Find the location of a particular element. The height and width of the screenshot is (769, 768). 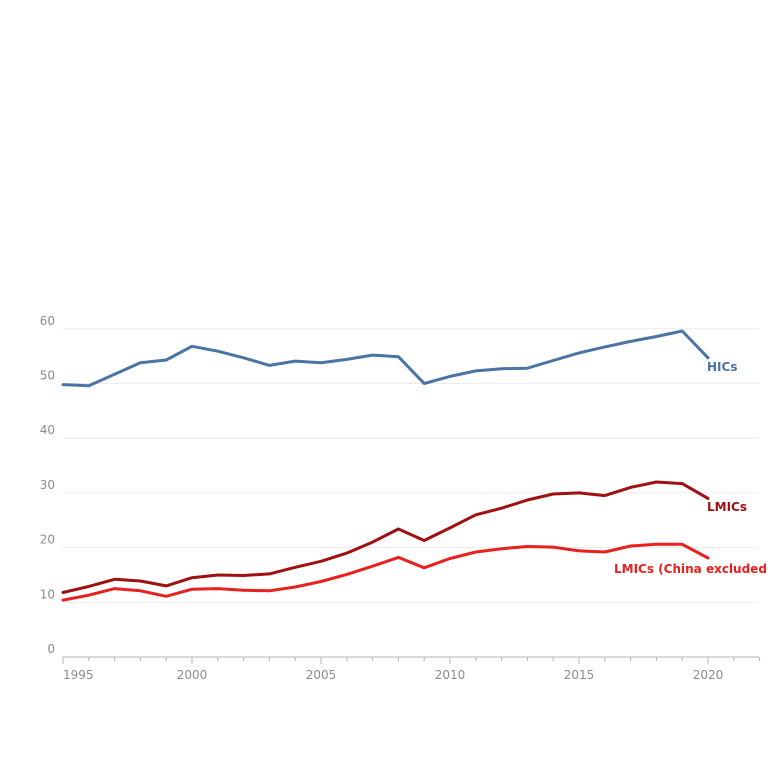

x-tick-label: 2020 is located at coordinates (708, 675).